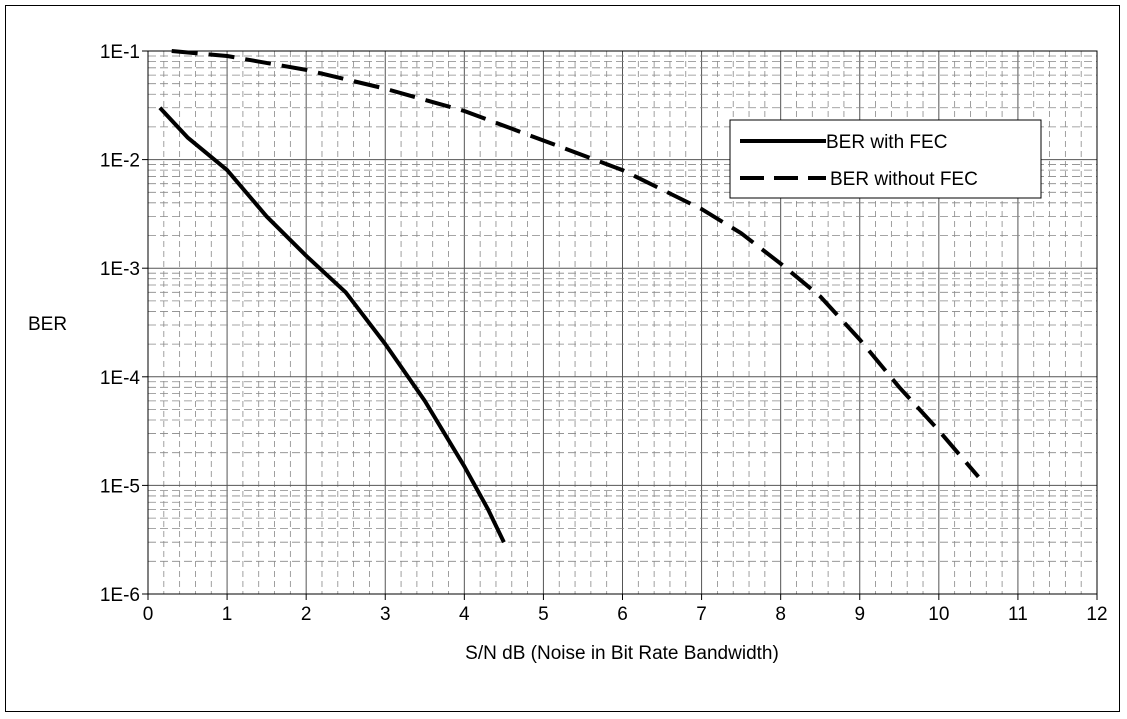  Describe the element at coordinates (120, 269) in the screenshot. I see `y-tick-label: 1E-3` at that location.